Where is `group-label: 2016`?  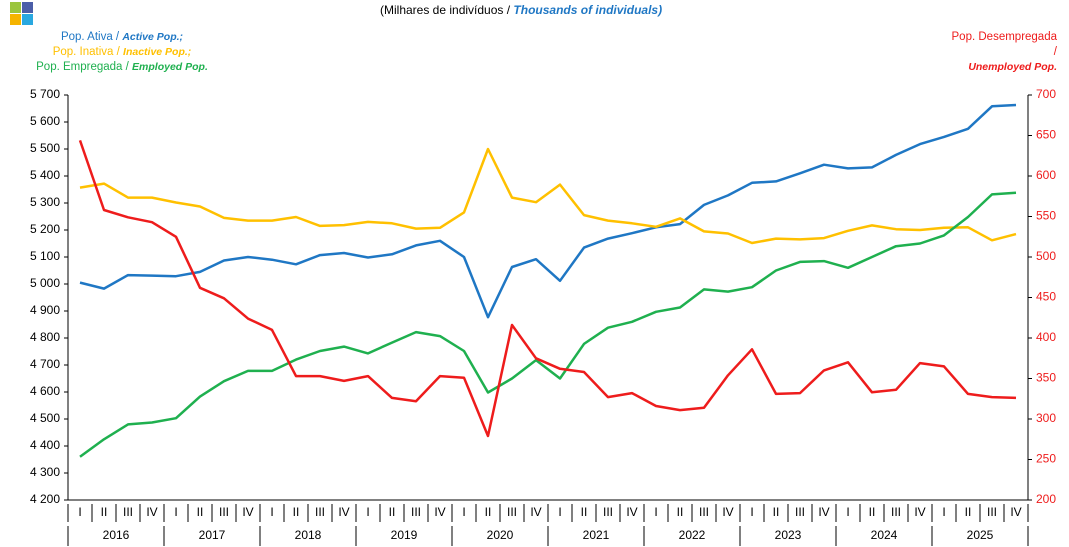
group-label: 2016 is located at coordinates (116, 535).